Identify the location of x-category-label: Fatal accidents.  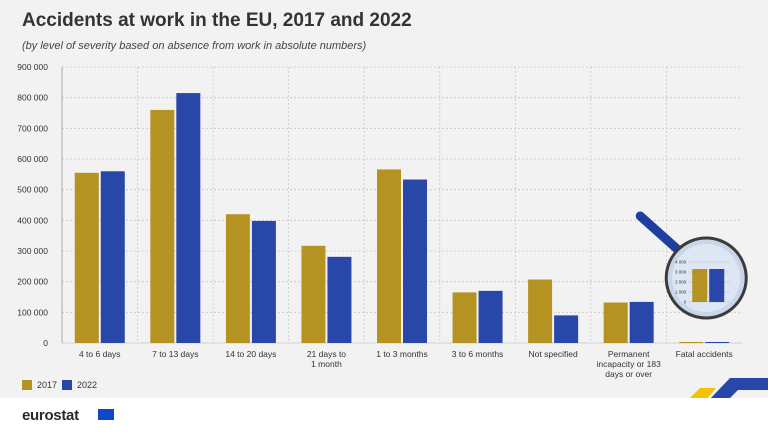
(704, 354).